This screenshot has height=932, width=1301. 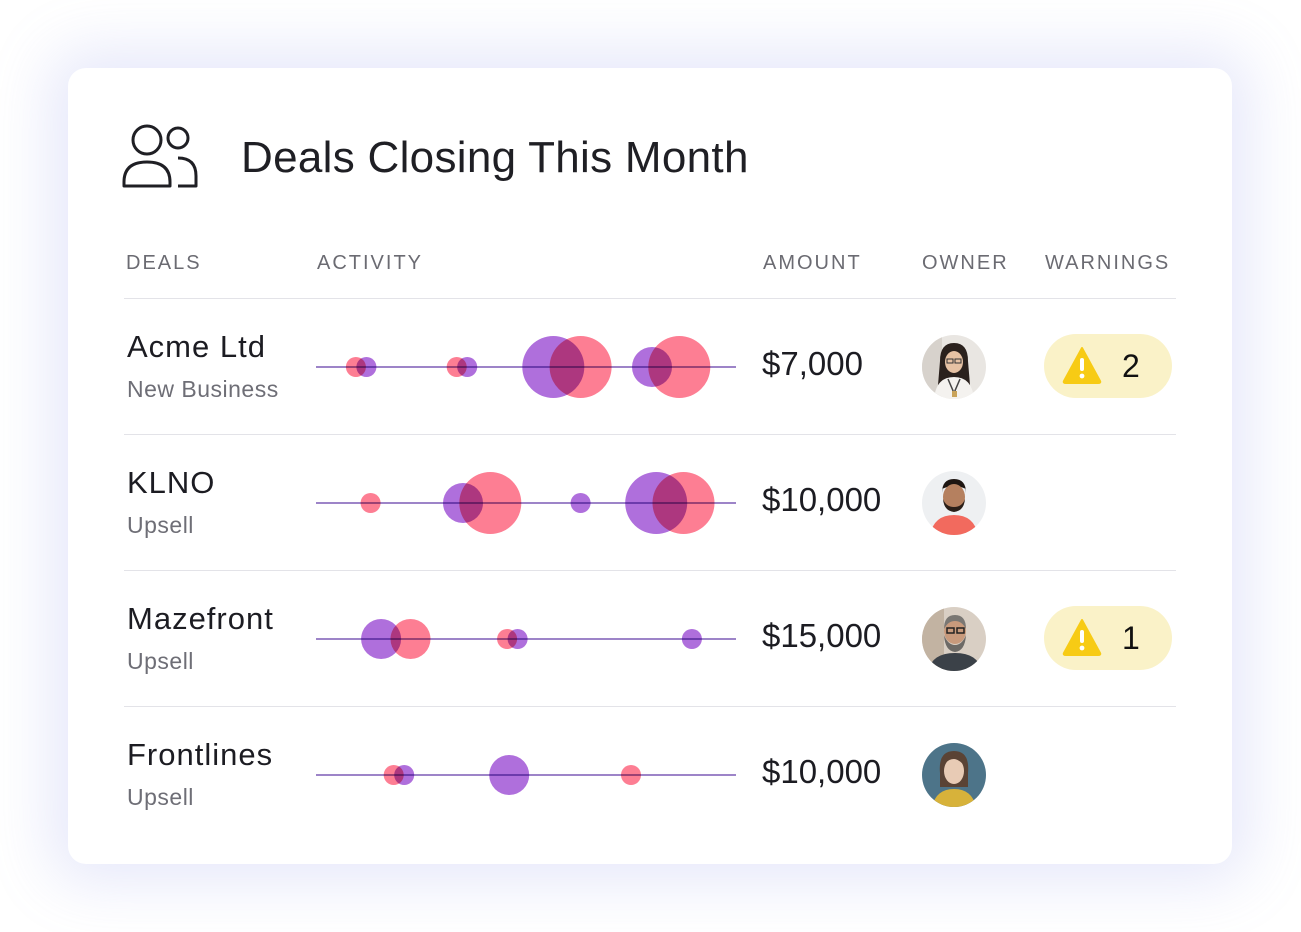 I want to click on deal-row-acme: Acme Ltd New Business $7,000 2, so click(x=650, y=366).